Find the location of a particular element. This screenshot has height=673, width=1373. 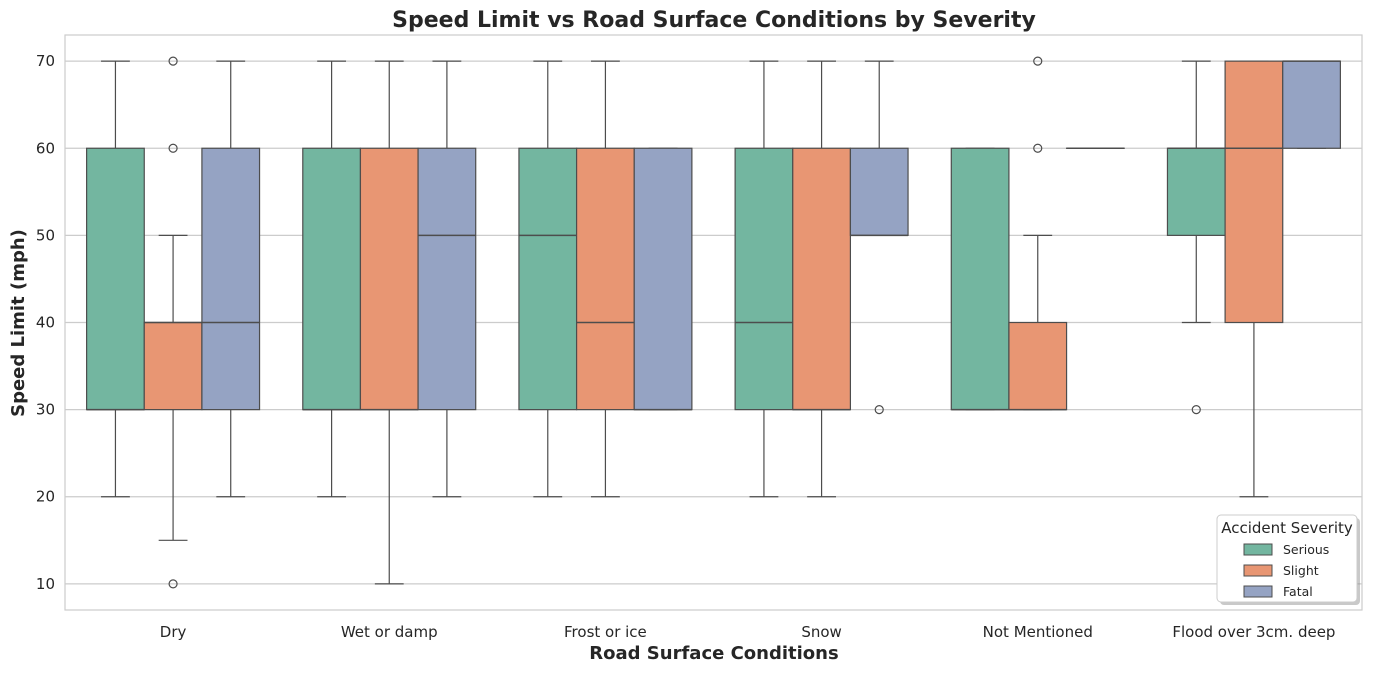

x-tick-label: Wet or damp is located at coordinates (389, 632).